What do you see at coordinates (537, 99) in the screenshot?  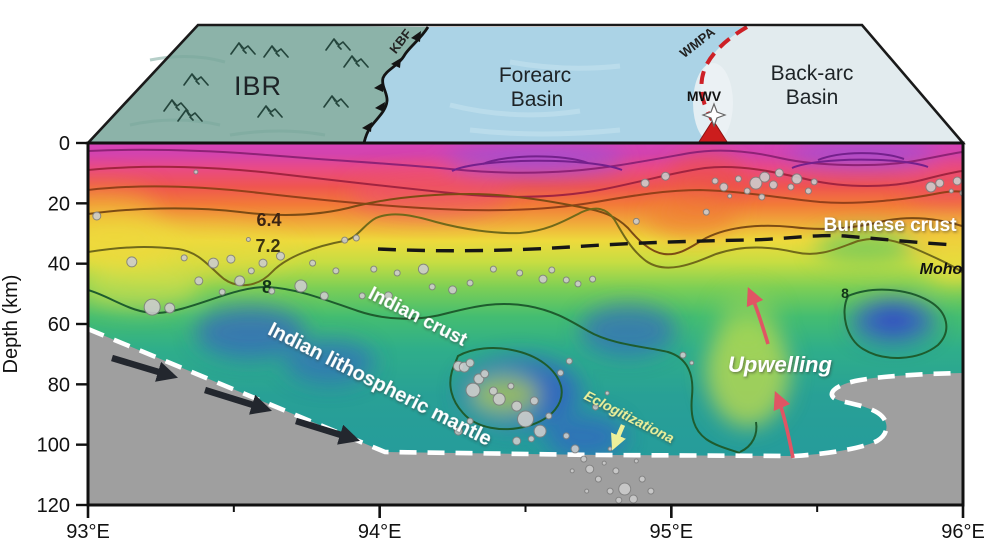 I see `map-label-forearc-line2: Basin` at bounding box center [537, 99].